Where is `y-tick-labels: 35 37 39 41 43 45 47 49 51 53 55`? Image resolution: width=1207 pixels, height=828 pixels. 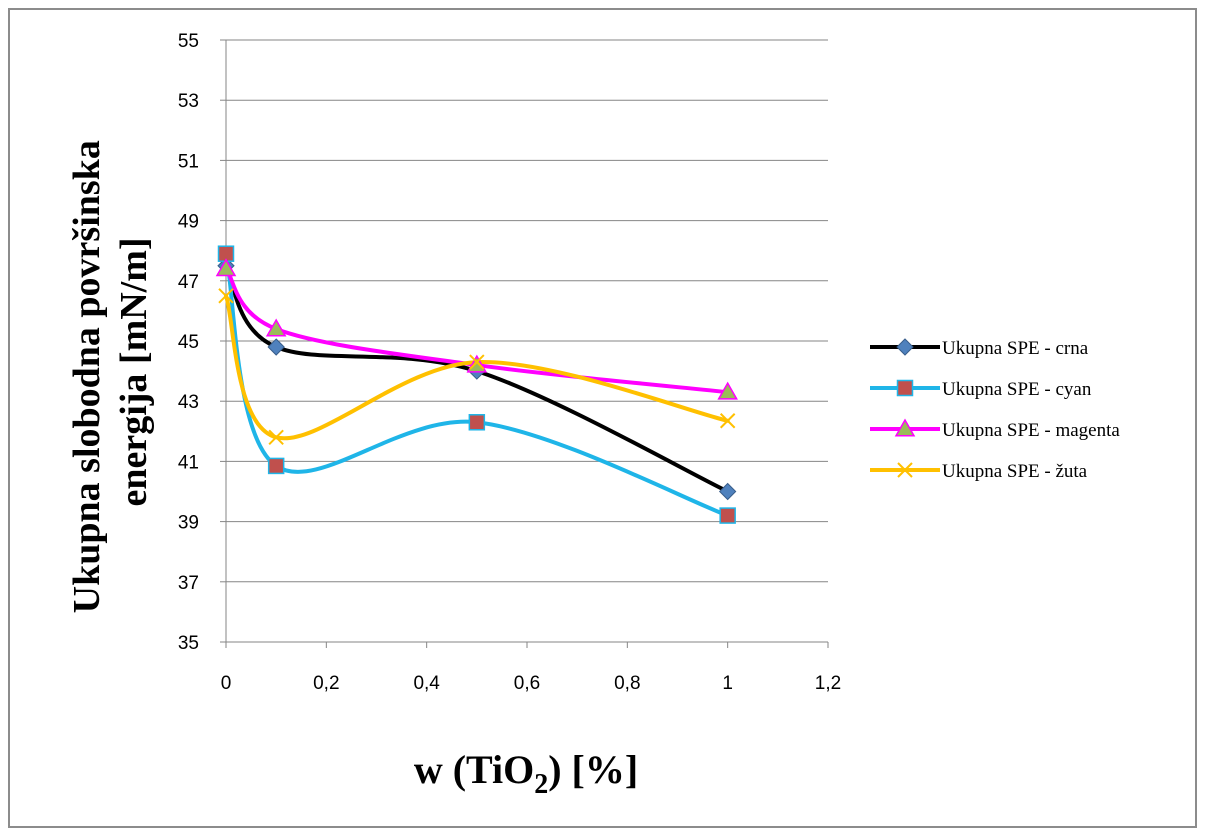
y-tick-labels: 35 37 39 41 43 45 47 49 51 53 55 is located at coordinates (188, 342).